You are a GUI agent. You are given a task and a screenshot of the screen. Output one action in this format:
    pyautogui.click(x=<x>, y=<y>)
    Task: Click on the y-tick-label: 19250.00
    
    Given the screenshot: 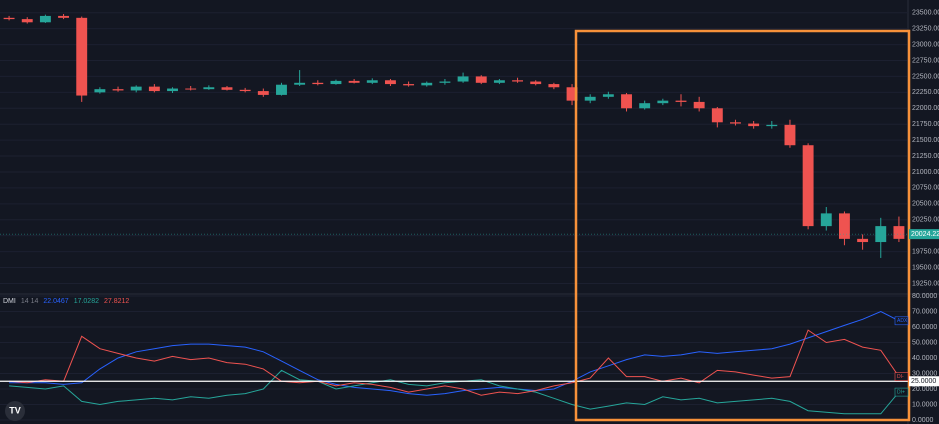 What is the action you would take?
    pyautogui.click(x=925, y=283)
    